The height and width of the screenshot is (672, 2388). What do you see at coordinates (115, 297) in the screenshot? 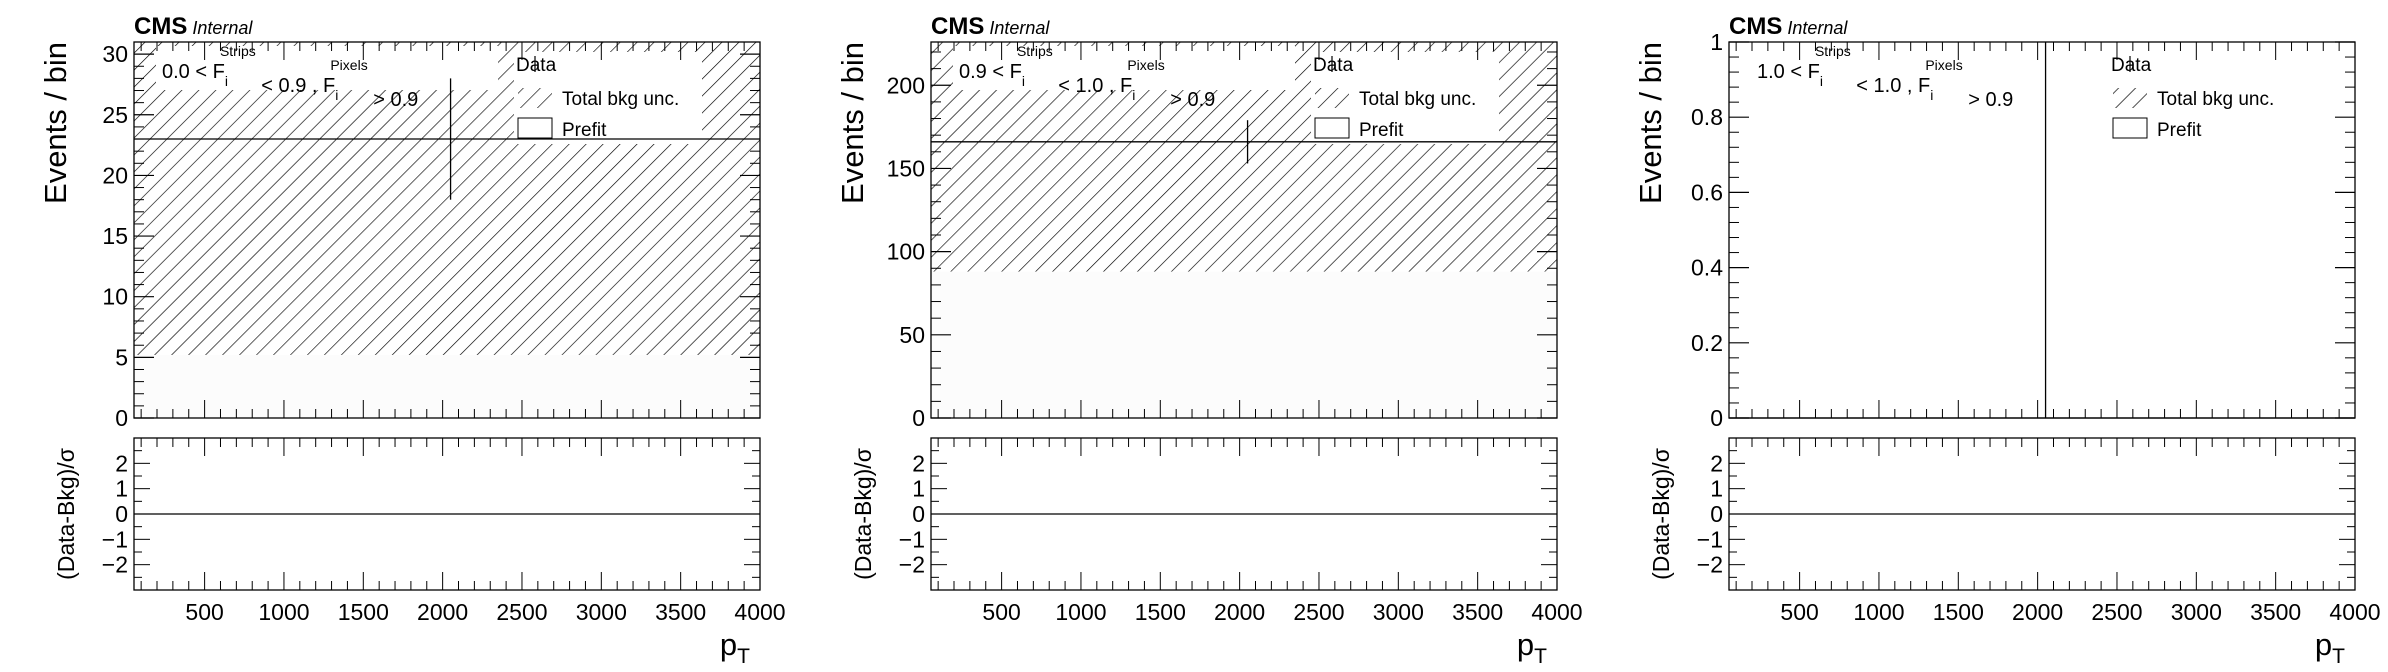
I see `y-tick-label: 10` at bounding box center [115, 297].